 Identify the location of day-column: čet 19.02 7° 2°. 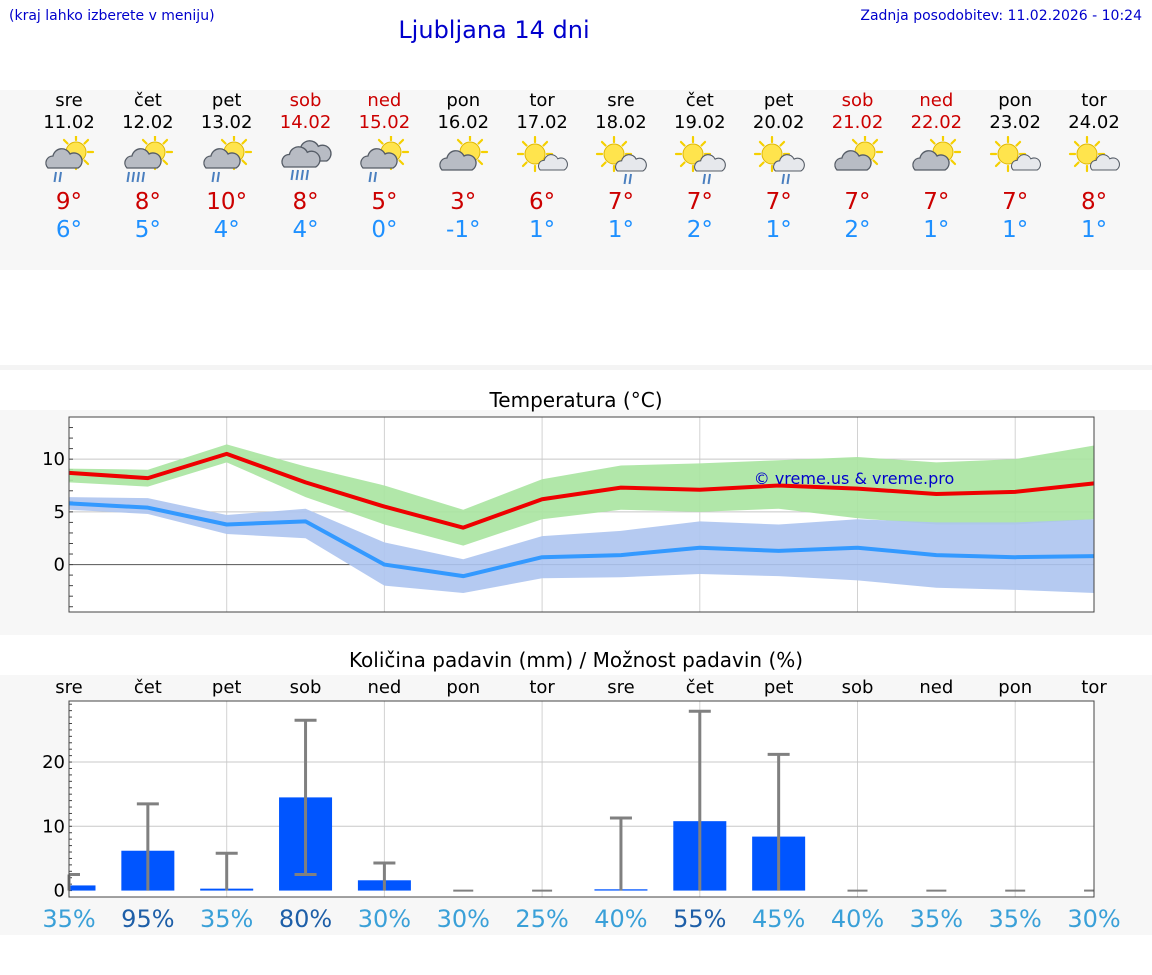
(700, 167).